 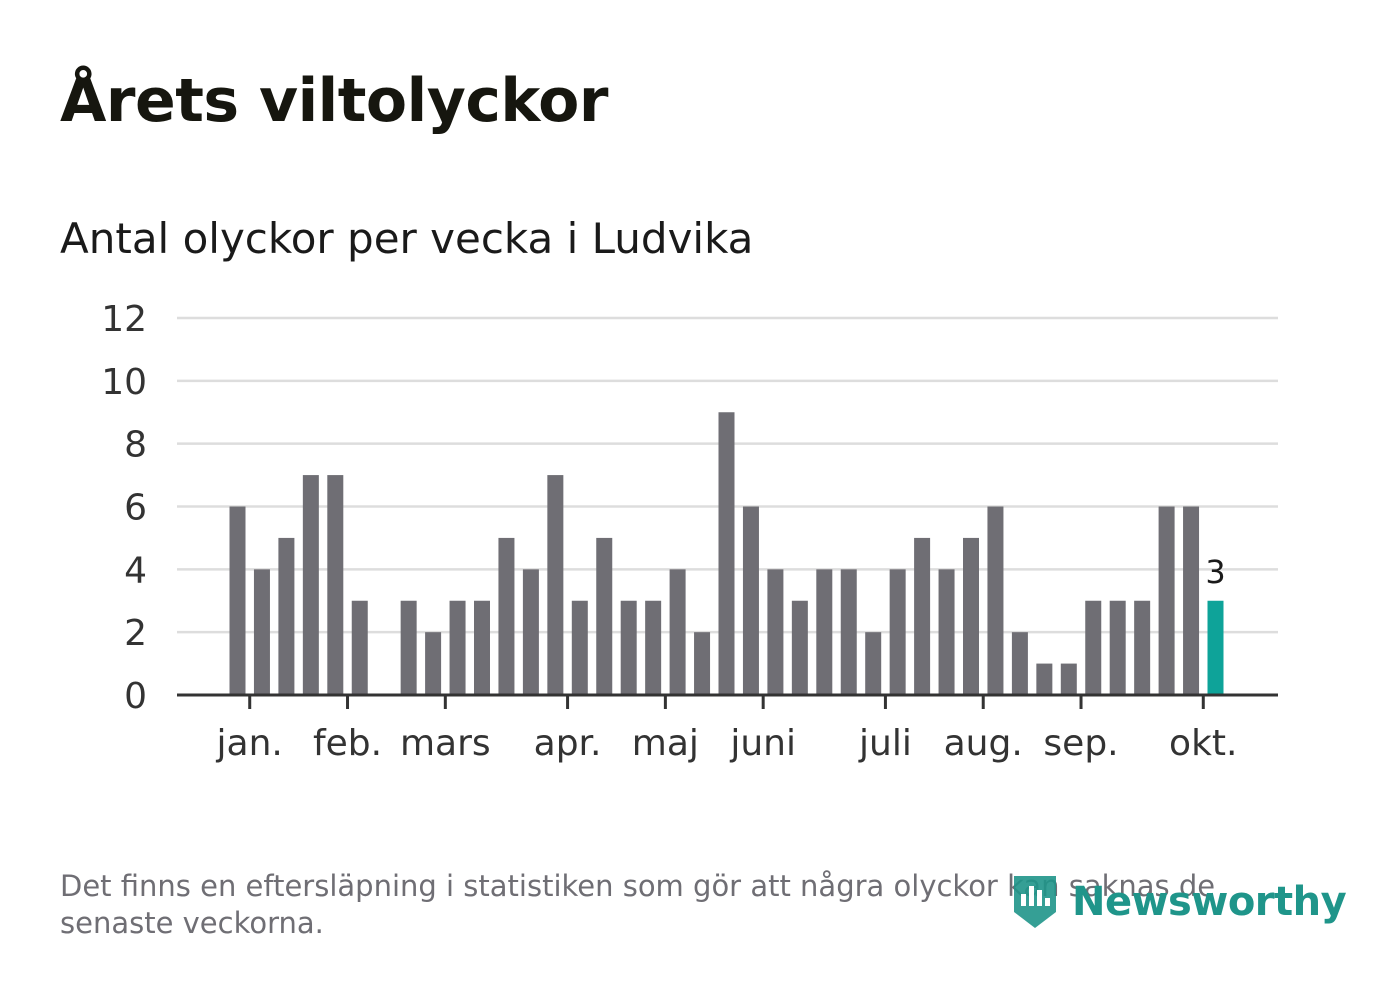 I want to click on x-tick-label: juli, so click(x=885, y=743).